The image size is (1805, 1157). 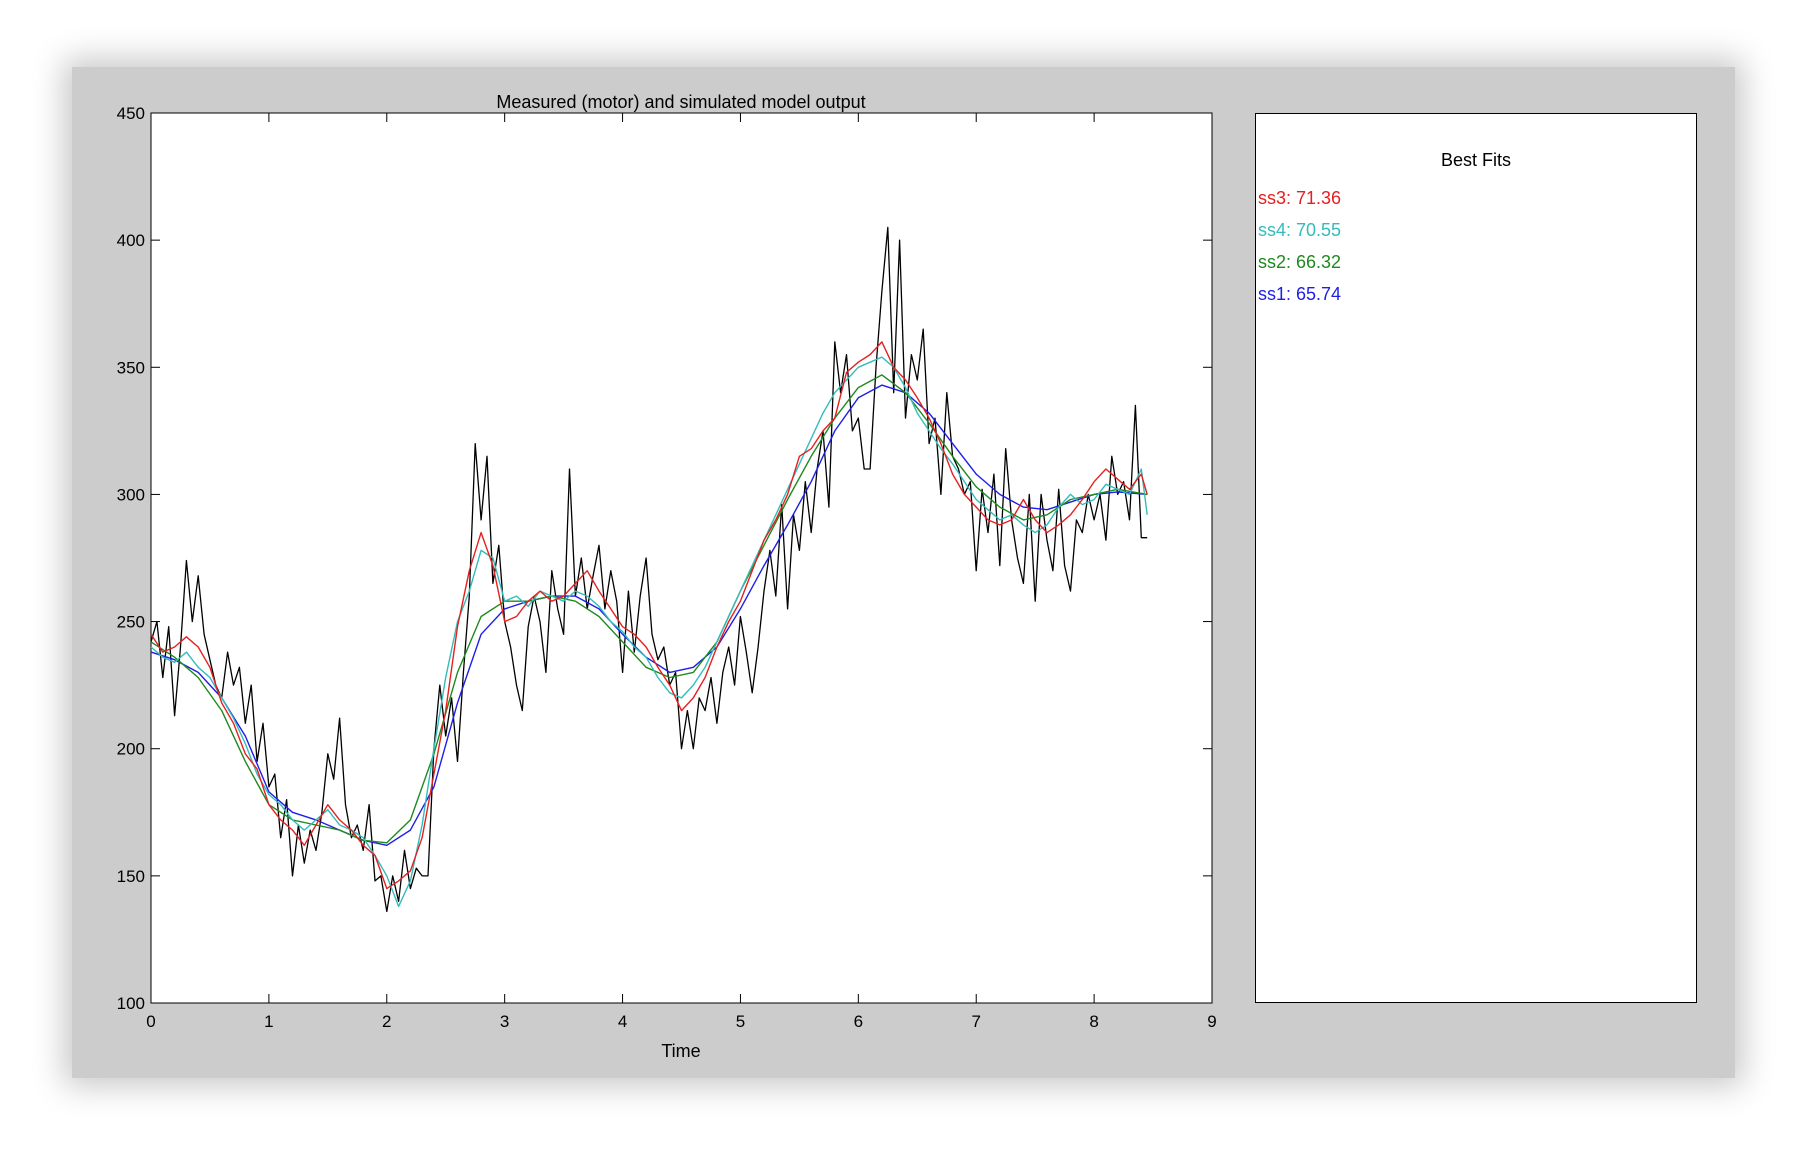 I want to click on x-axis-label: Time, so click(x=680, y=1051).